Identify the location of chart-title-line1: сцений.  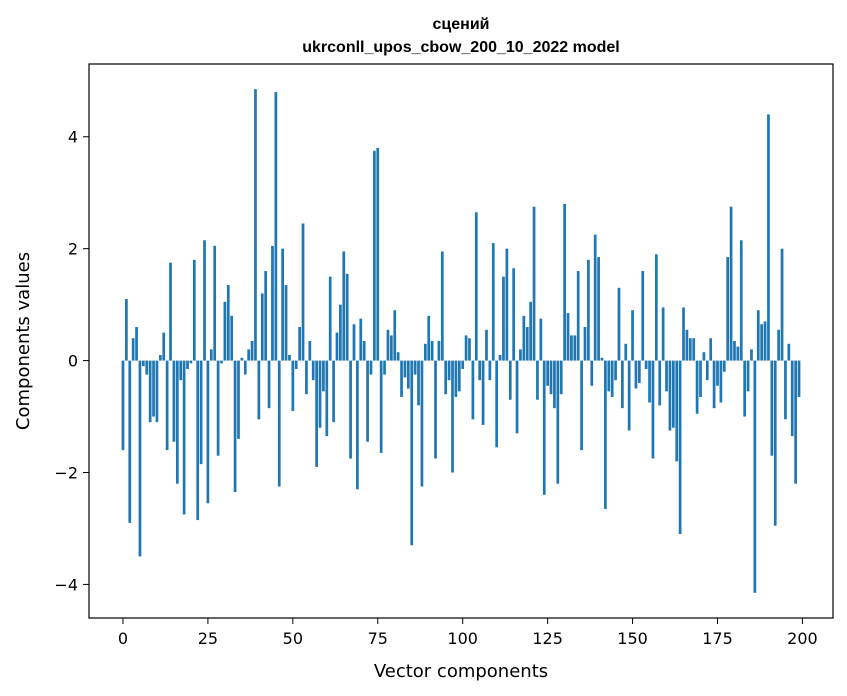
(461, 24).